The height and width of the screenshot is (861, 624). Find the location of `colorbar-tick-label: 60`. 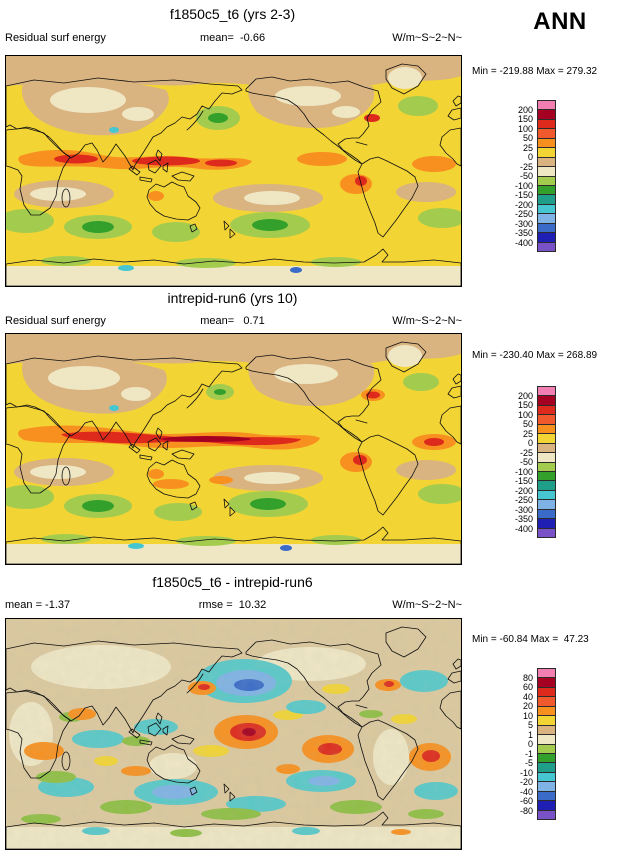

colorbar-tick-label: 60 is located at coordinates (527, 687).